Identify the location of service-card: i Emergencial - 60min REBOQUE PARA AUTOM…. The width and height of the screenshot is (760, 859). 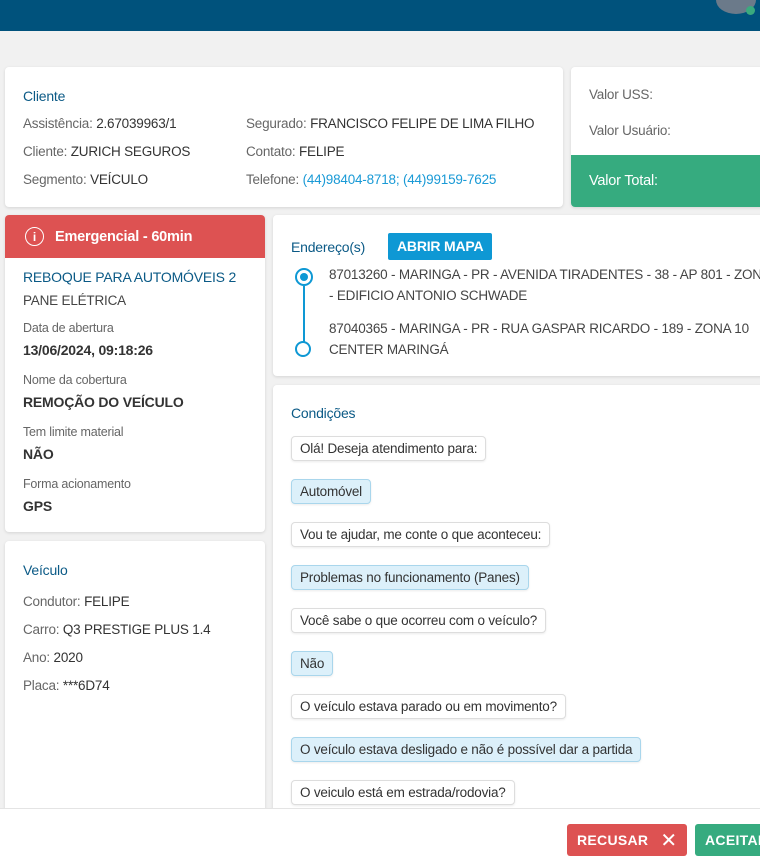
(135, 373).